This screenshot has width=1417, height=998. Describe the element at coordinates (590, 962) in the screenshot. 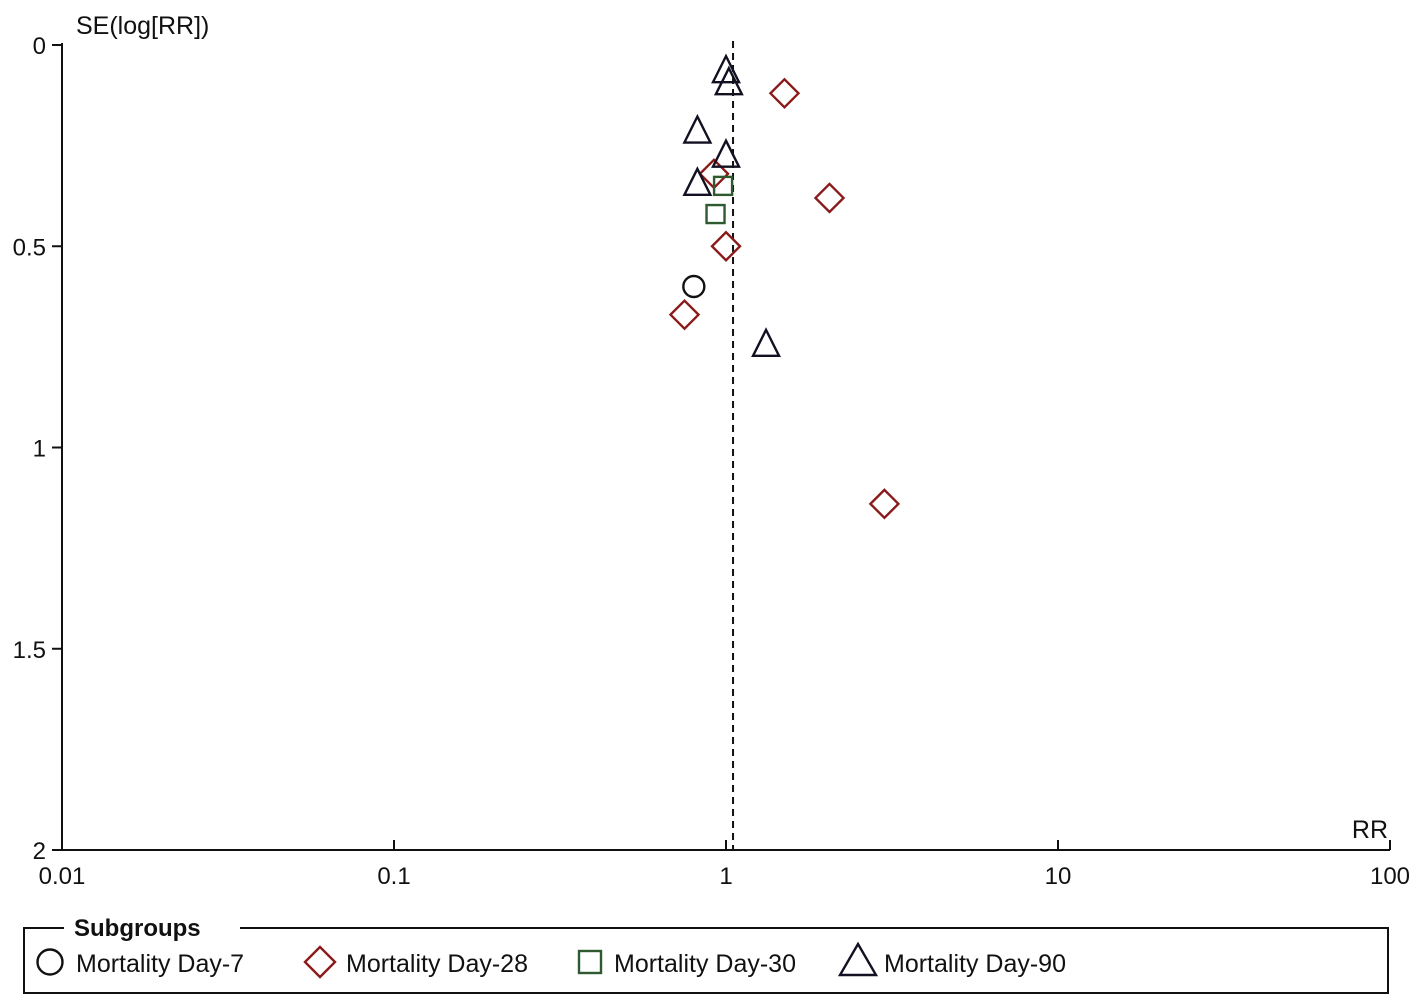

I see `legend-square-icon` at that location.